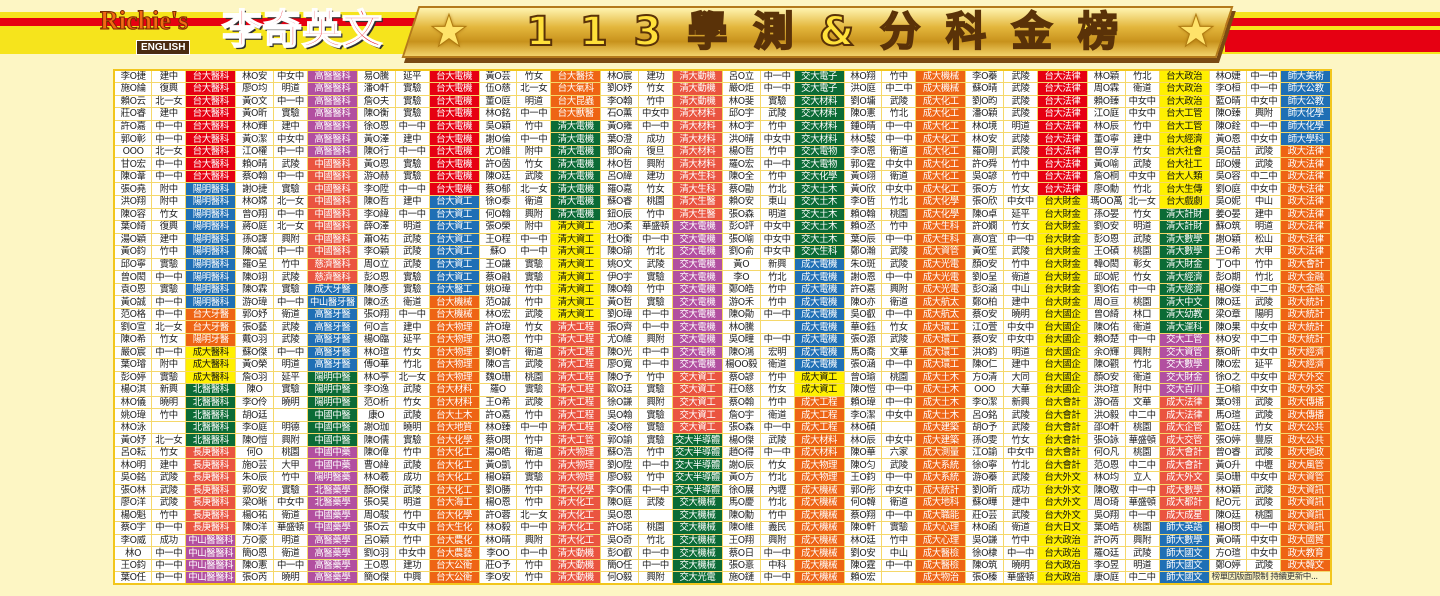  Describe the element at coordinates (1228, 302) in the screenshot. I see `student-name: 陳O廷` at that location.